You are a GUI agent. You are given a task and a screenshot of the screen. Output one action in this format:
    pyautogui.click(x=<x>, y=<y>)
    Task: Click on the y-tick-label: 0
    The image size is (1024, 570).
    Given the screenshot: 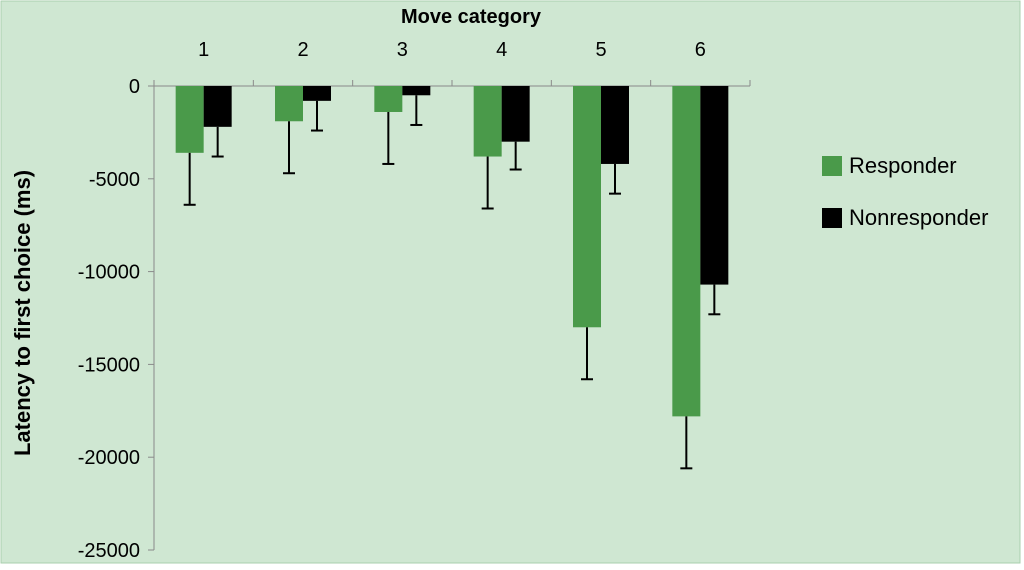 What is the action you would take?
    pyautogui.click(x=134, y=87)
    